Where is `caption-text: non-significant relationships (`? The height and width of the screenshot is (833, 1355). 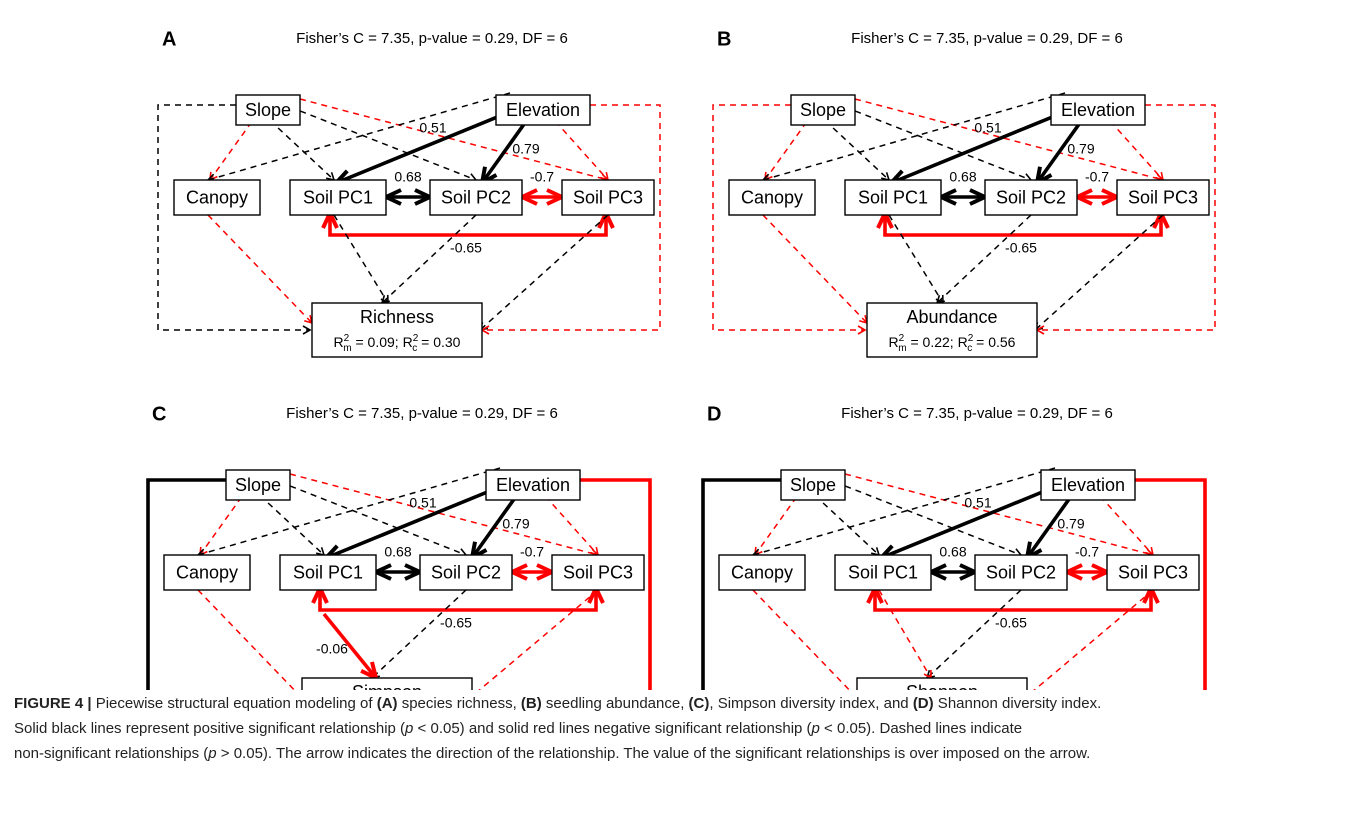
caption-text: non-significant relationships ( is located at coordinates (111, 753).